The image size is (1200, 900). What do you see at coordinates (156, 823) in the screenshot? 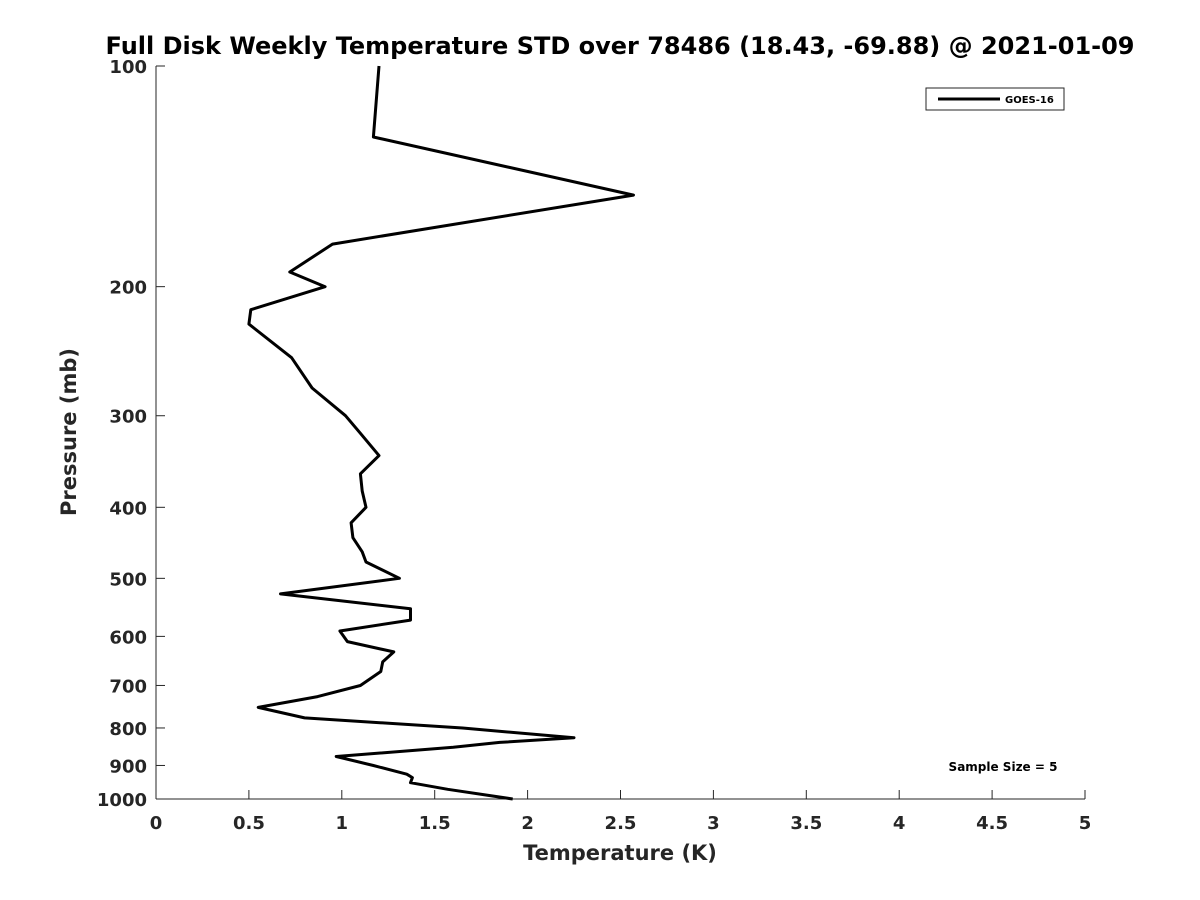
I see `x-tick-label: 0` at bounding box center [156, 823].